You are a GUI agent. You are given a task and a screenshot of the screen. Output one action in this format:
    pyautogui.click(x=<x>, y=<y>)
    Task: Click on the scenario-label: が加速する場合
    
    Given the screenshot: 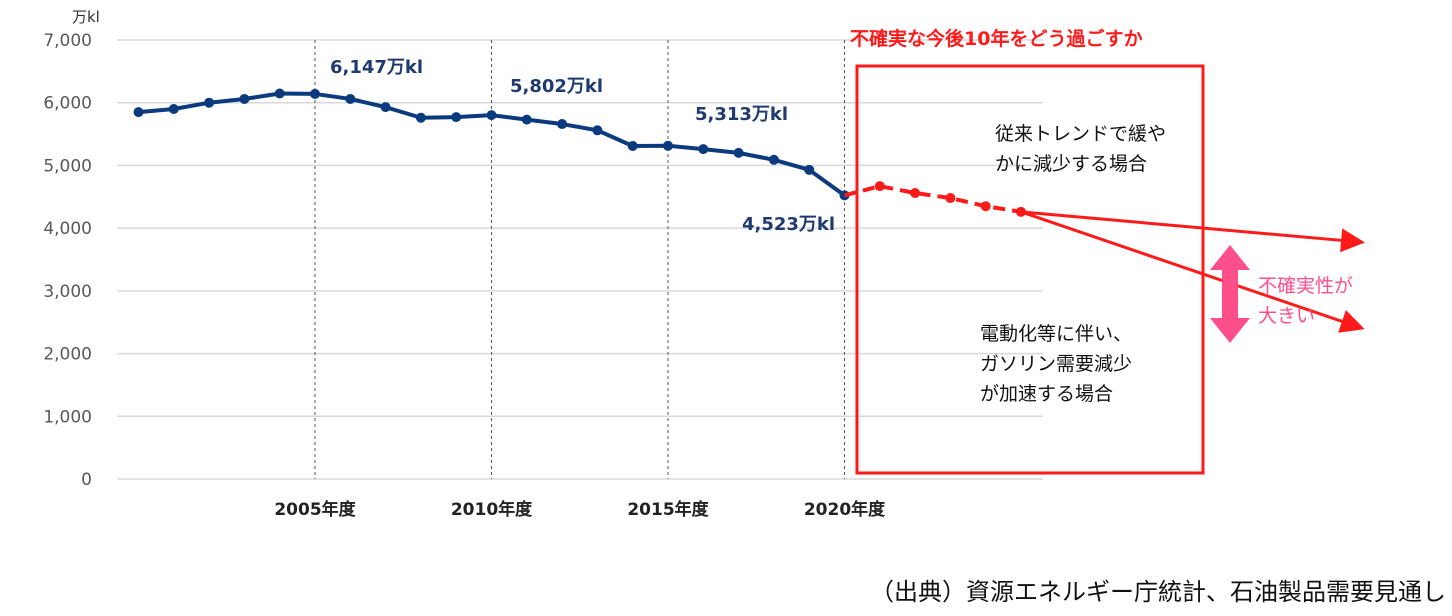 What is the action you would take?
    pyautogui.click(x=1046, y=394)
    